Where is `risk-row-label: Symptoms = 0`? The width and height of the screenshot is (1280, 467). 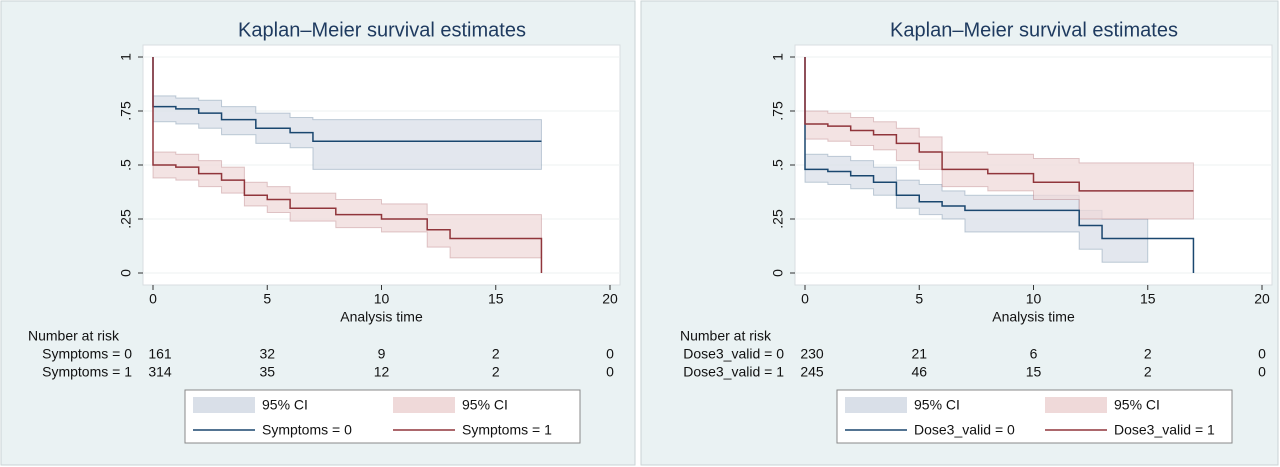 risk-row-label: Symptoms = 0 is located at coordinates (87, 354).